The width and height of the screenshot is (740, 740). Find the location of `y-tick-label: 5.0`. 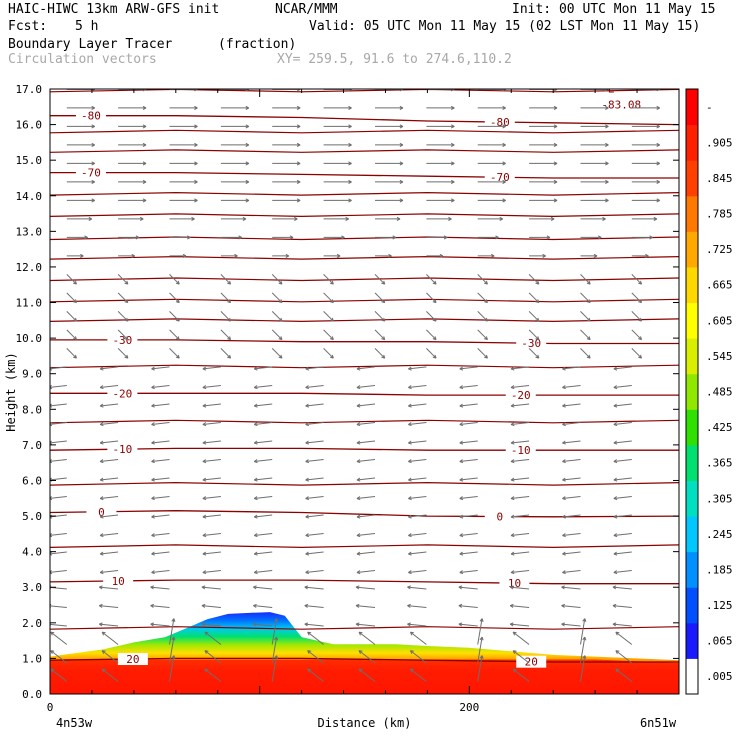

y-tick-label: 5.0 is located at coordinates (32, 516).